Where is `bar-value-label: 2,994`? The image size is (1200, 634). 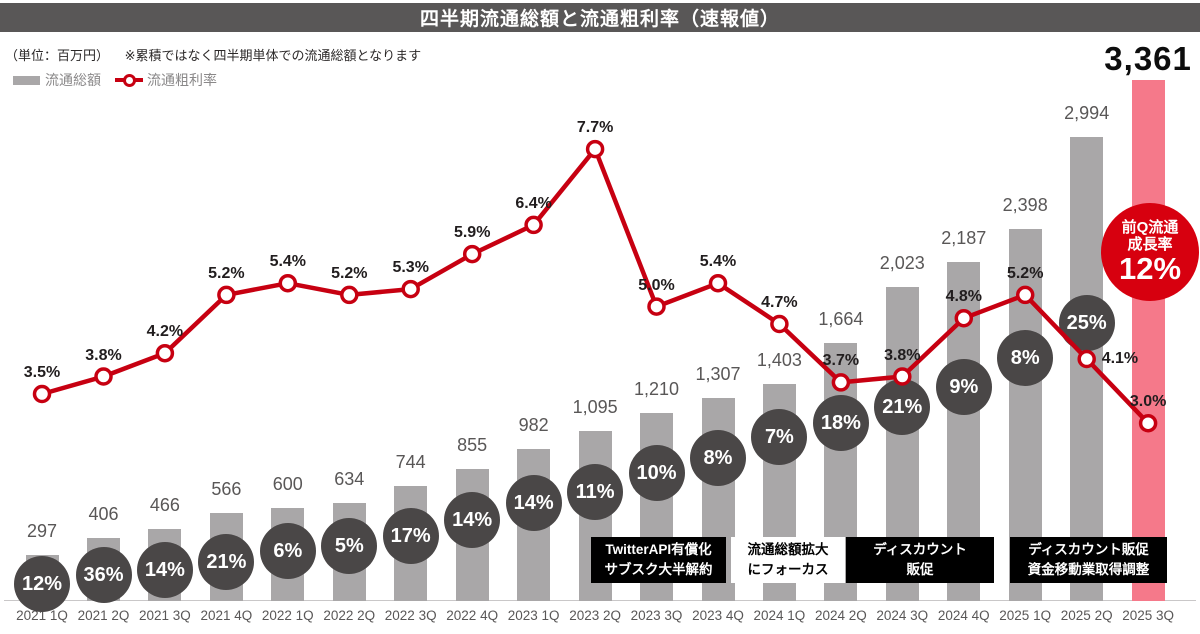
bar-value-label: 2,994 is located at coordinates (1087, 112).